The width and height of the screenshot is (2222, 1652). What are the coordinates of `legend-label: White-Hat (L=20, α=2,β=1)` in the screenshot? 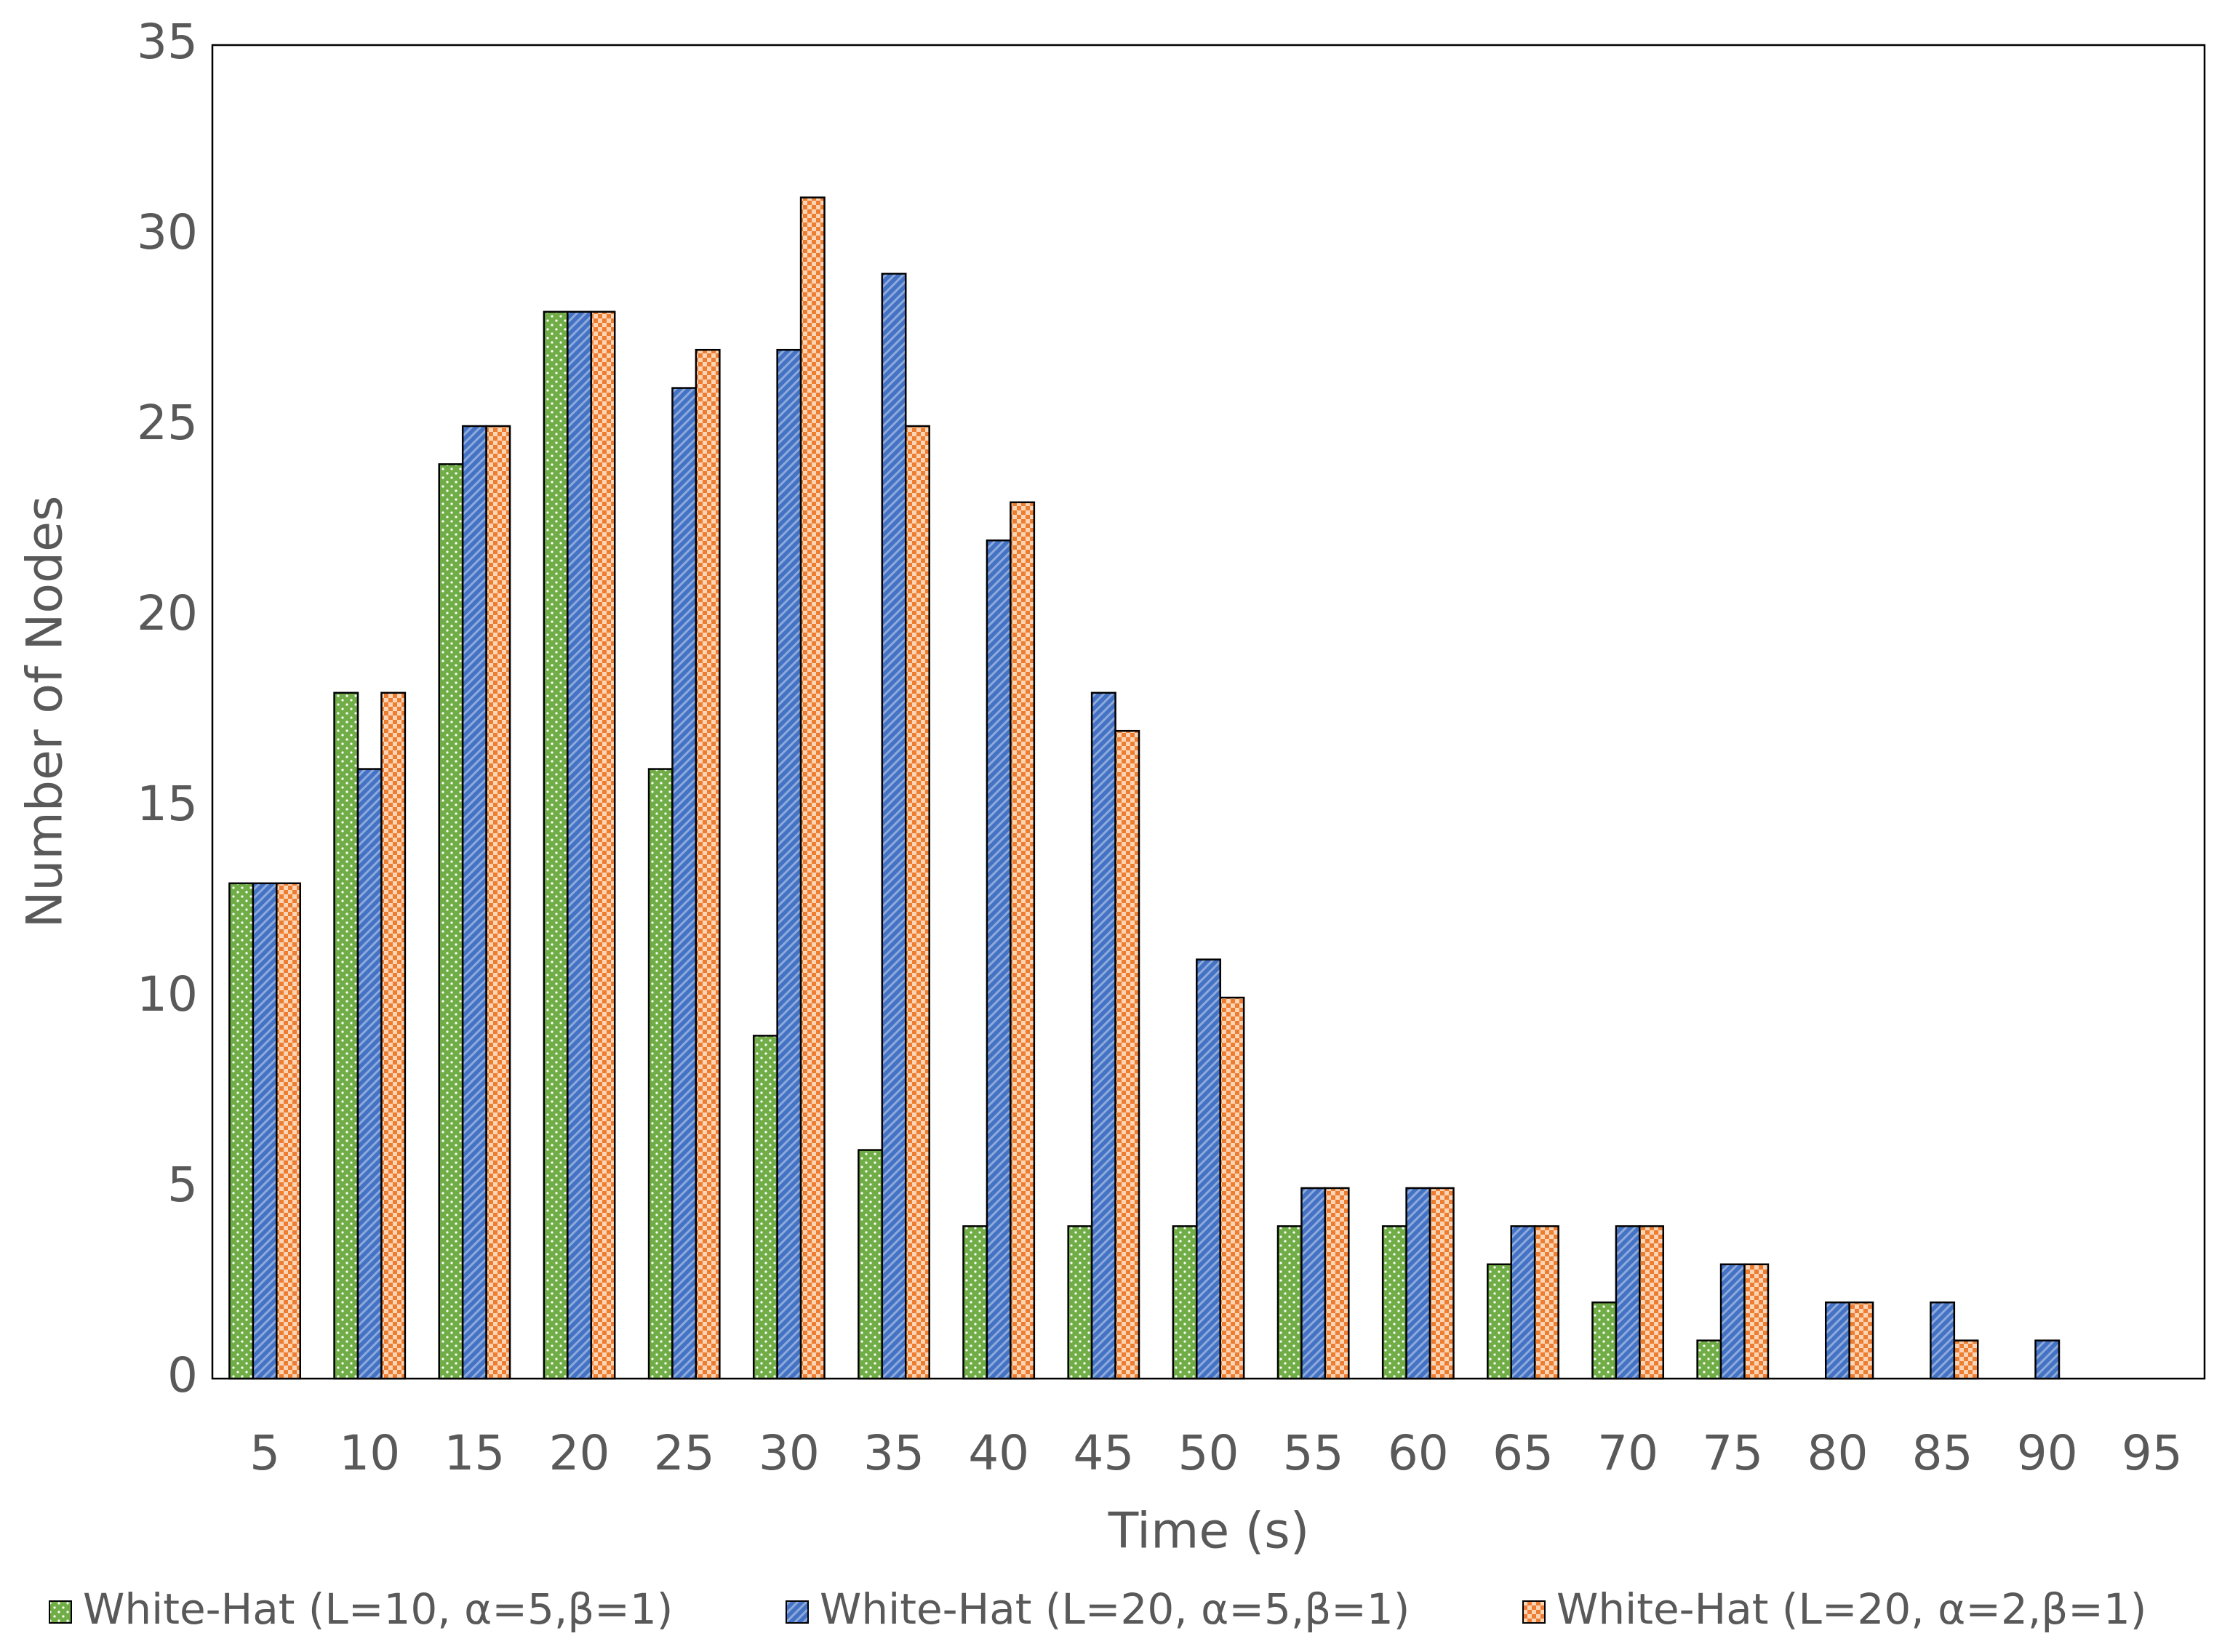 It's located at (1851, 1609).